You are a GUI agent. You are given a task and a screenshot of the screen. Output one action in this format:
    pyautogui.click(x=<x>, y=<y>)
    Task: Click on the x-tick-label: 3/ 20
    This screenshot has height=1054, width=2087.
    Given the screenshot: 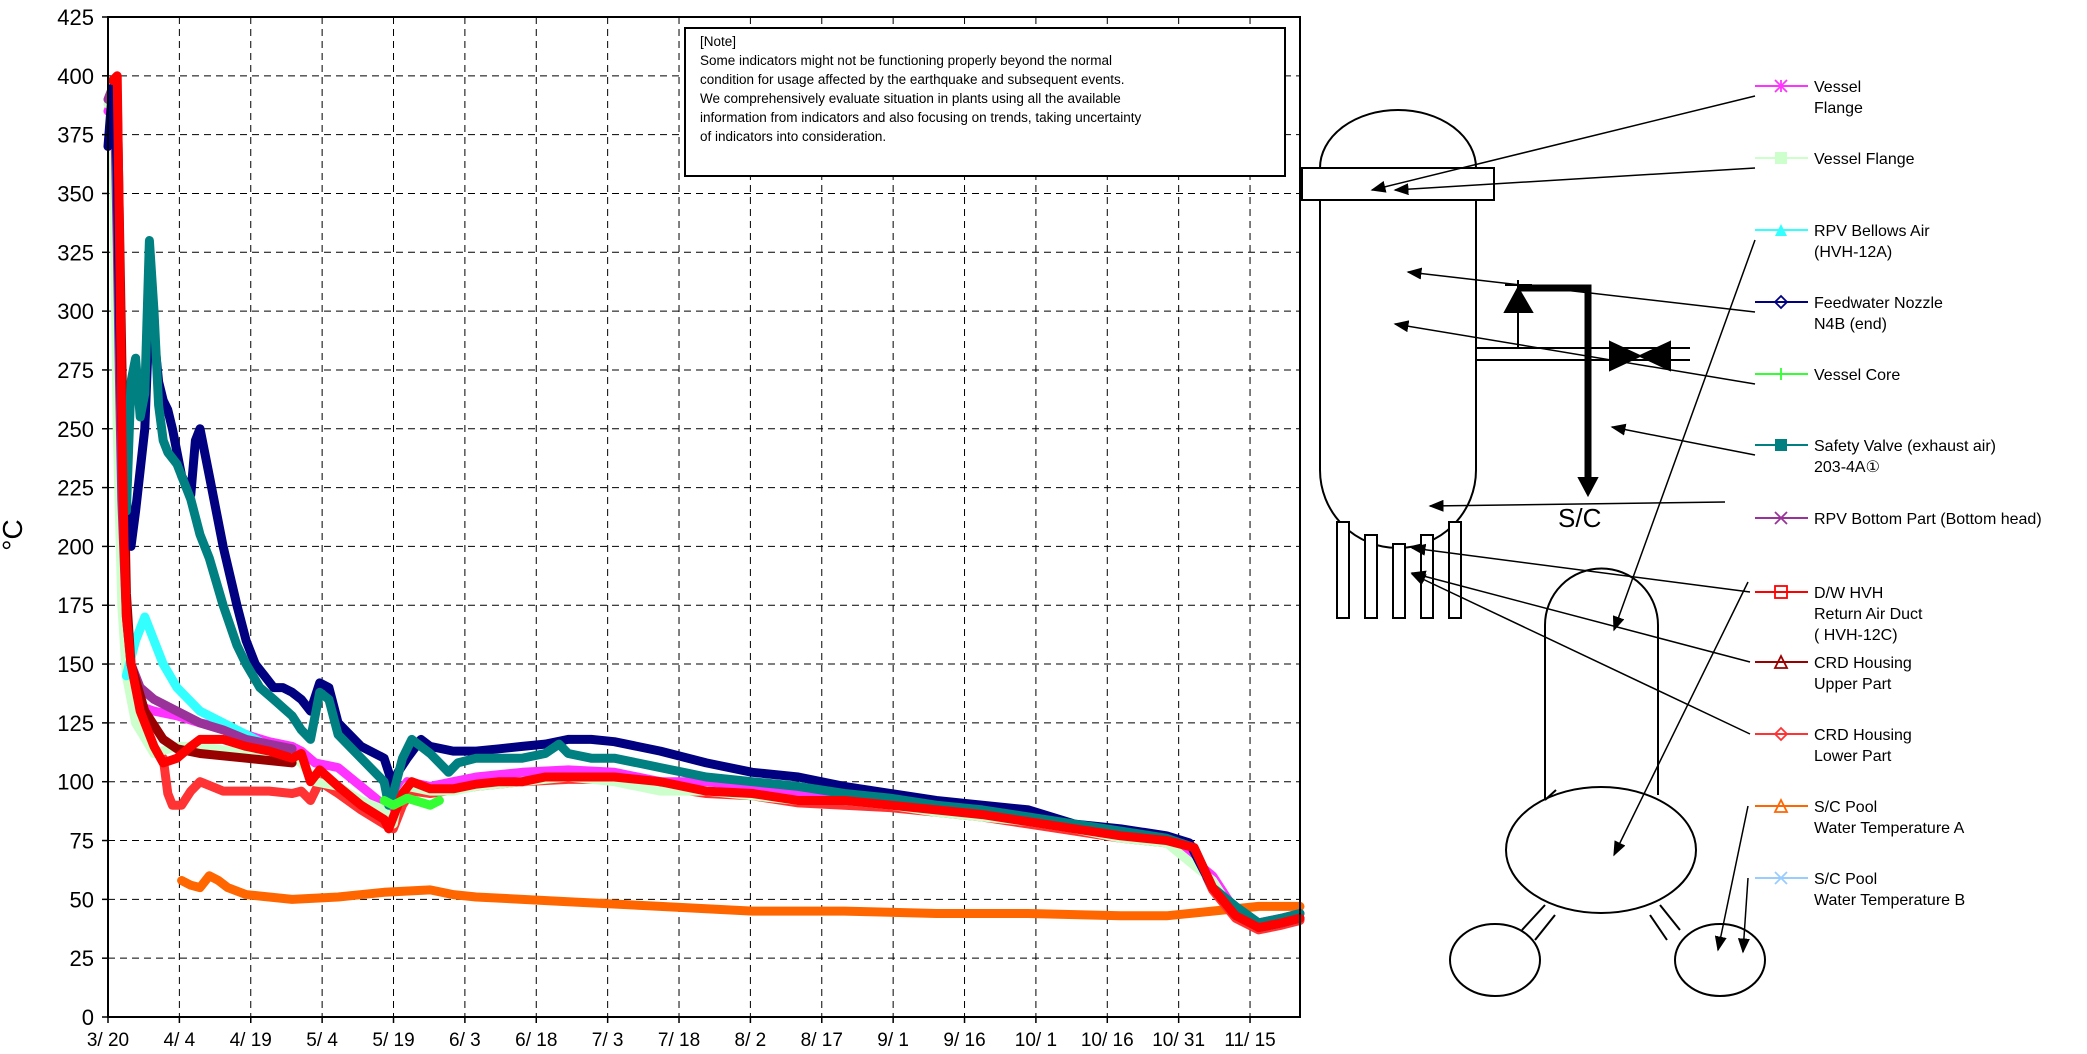 What is the action you would take?
    pyautogui.click(x=108, y=1040)
    